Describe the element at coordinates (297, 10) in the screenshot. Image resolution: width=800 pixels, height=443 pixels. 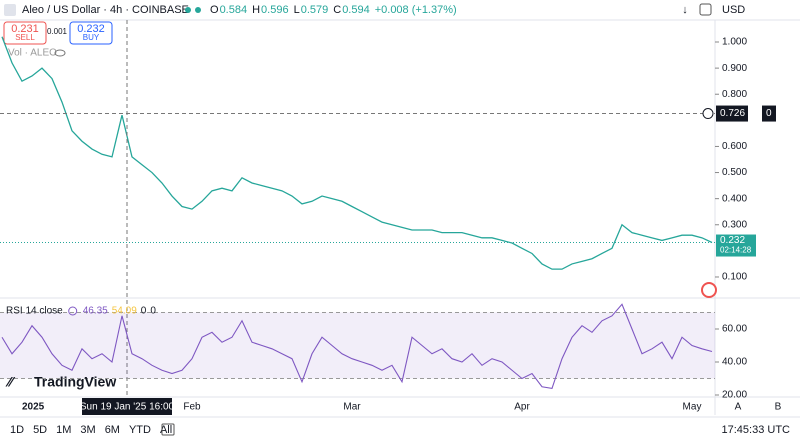
I see `ohlc-key: L` at that location.